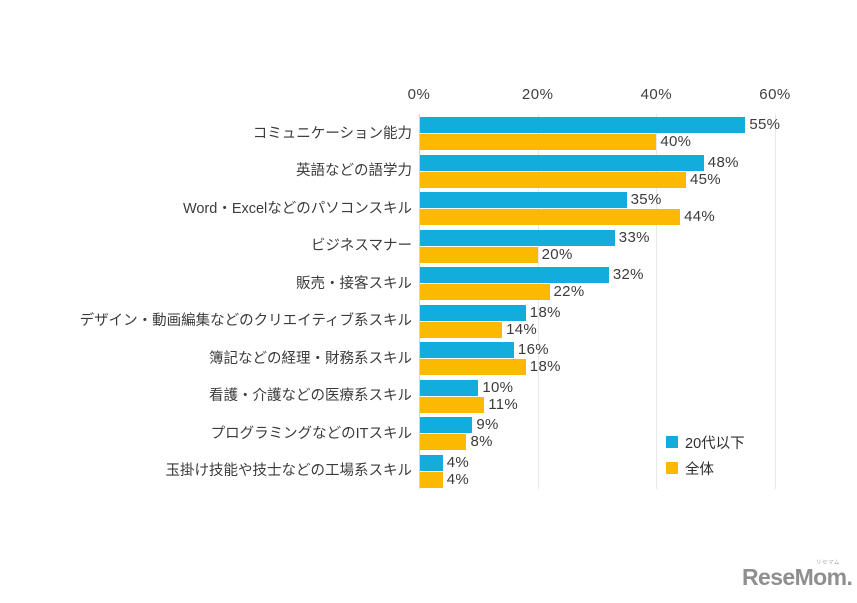 The image size is (857, 603). Describe the element at coordinates (646, 199) in the screenshot. I see `bar-value-label: 35%` at that location.